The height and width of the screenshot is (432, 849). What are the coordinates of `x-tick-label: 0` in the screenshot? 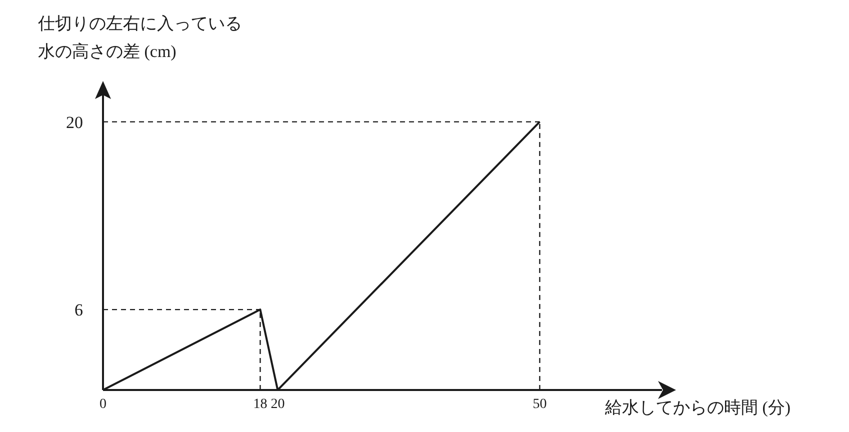 It's located at (103, 404).